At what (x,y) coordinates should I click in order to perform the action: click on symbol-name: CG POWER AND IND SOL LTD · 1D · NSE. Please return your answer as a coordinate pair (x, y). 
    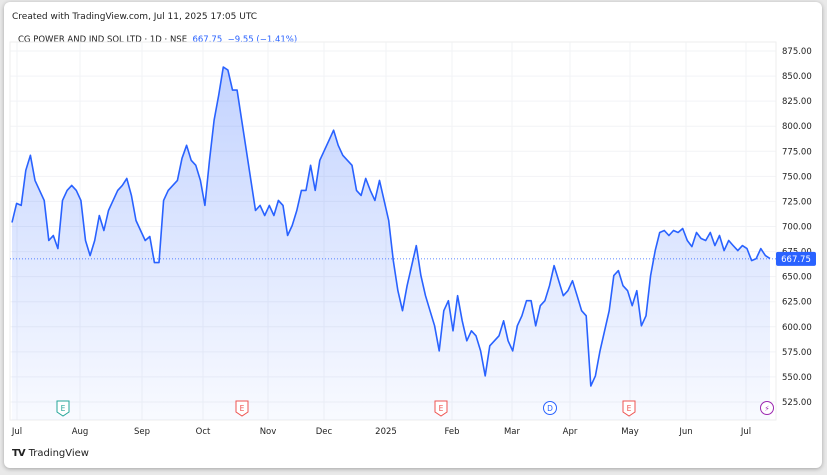
    Looking at the image, I should click on (103, 40).